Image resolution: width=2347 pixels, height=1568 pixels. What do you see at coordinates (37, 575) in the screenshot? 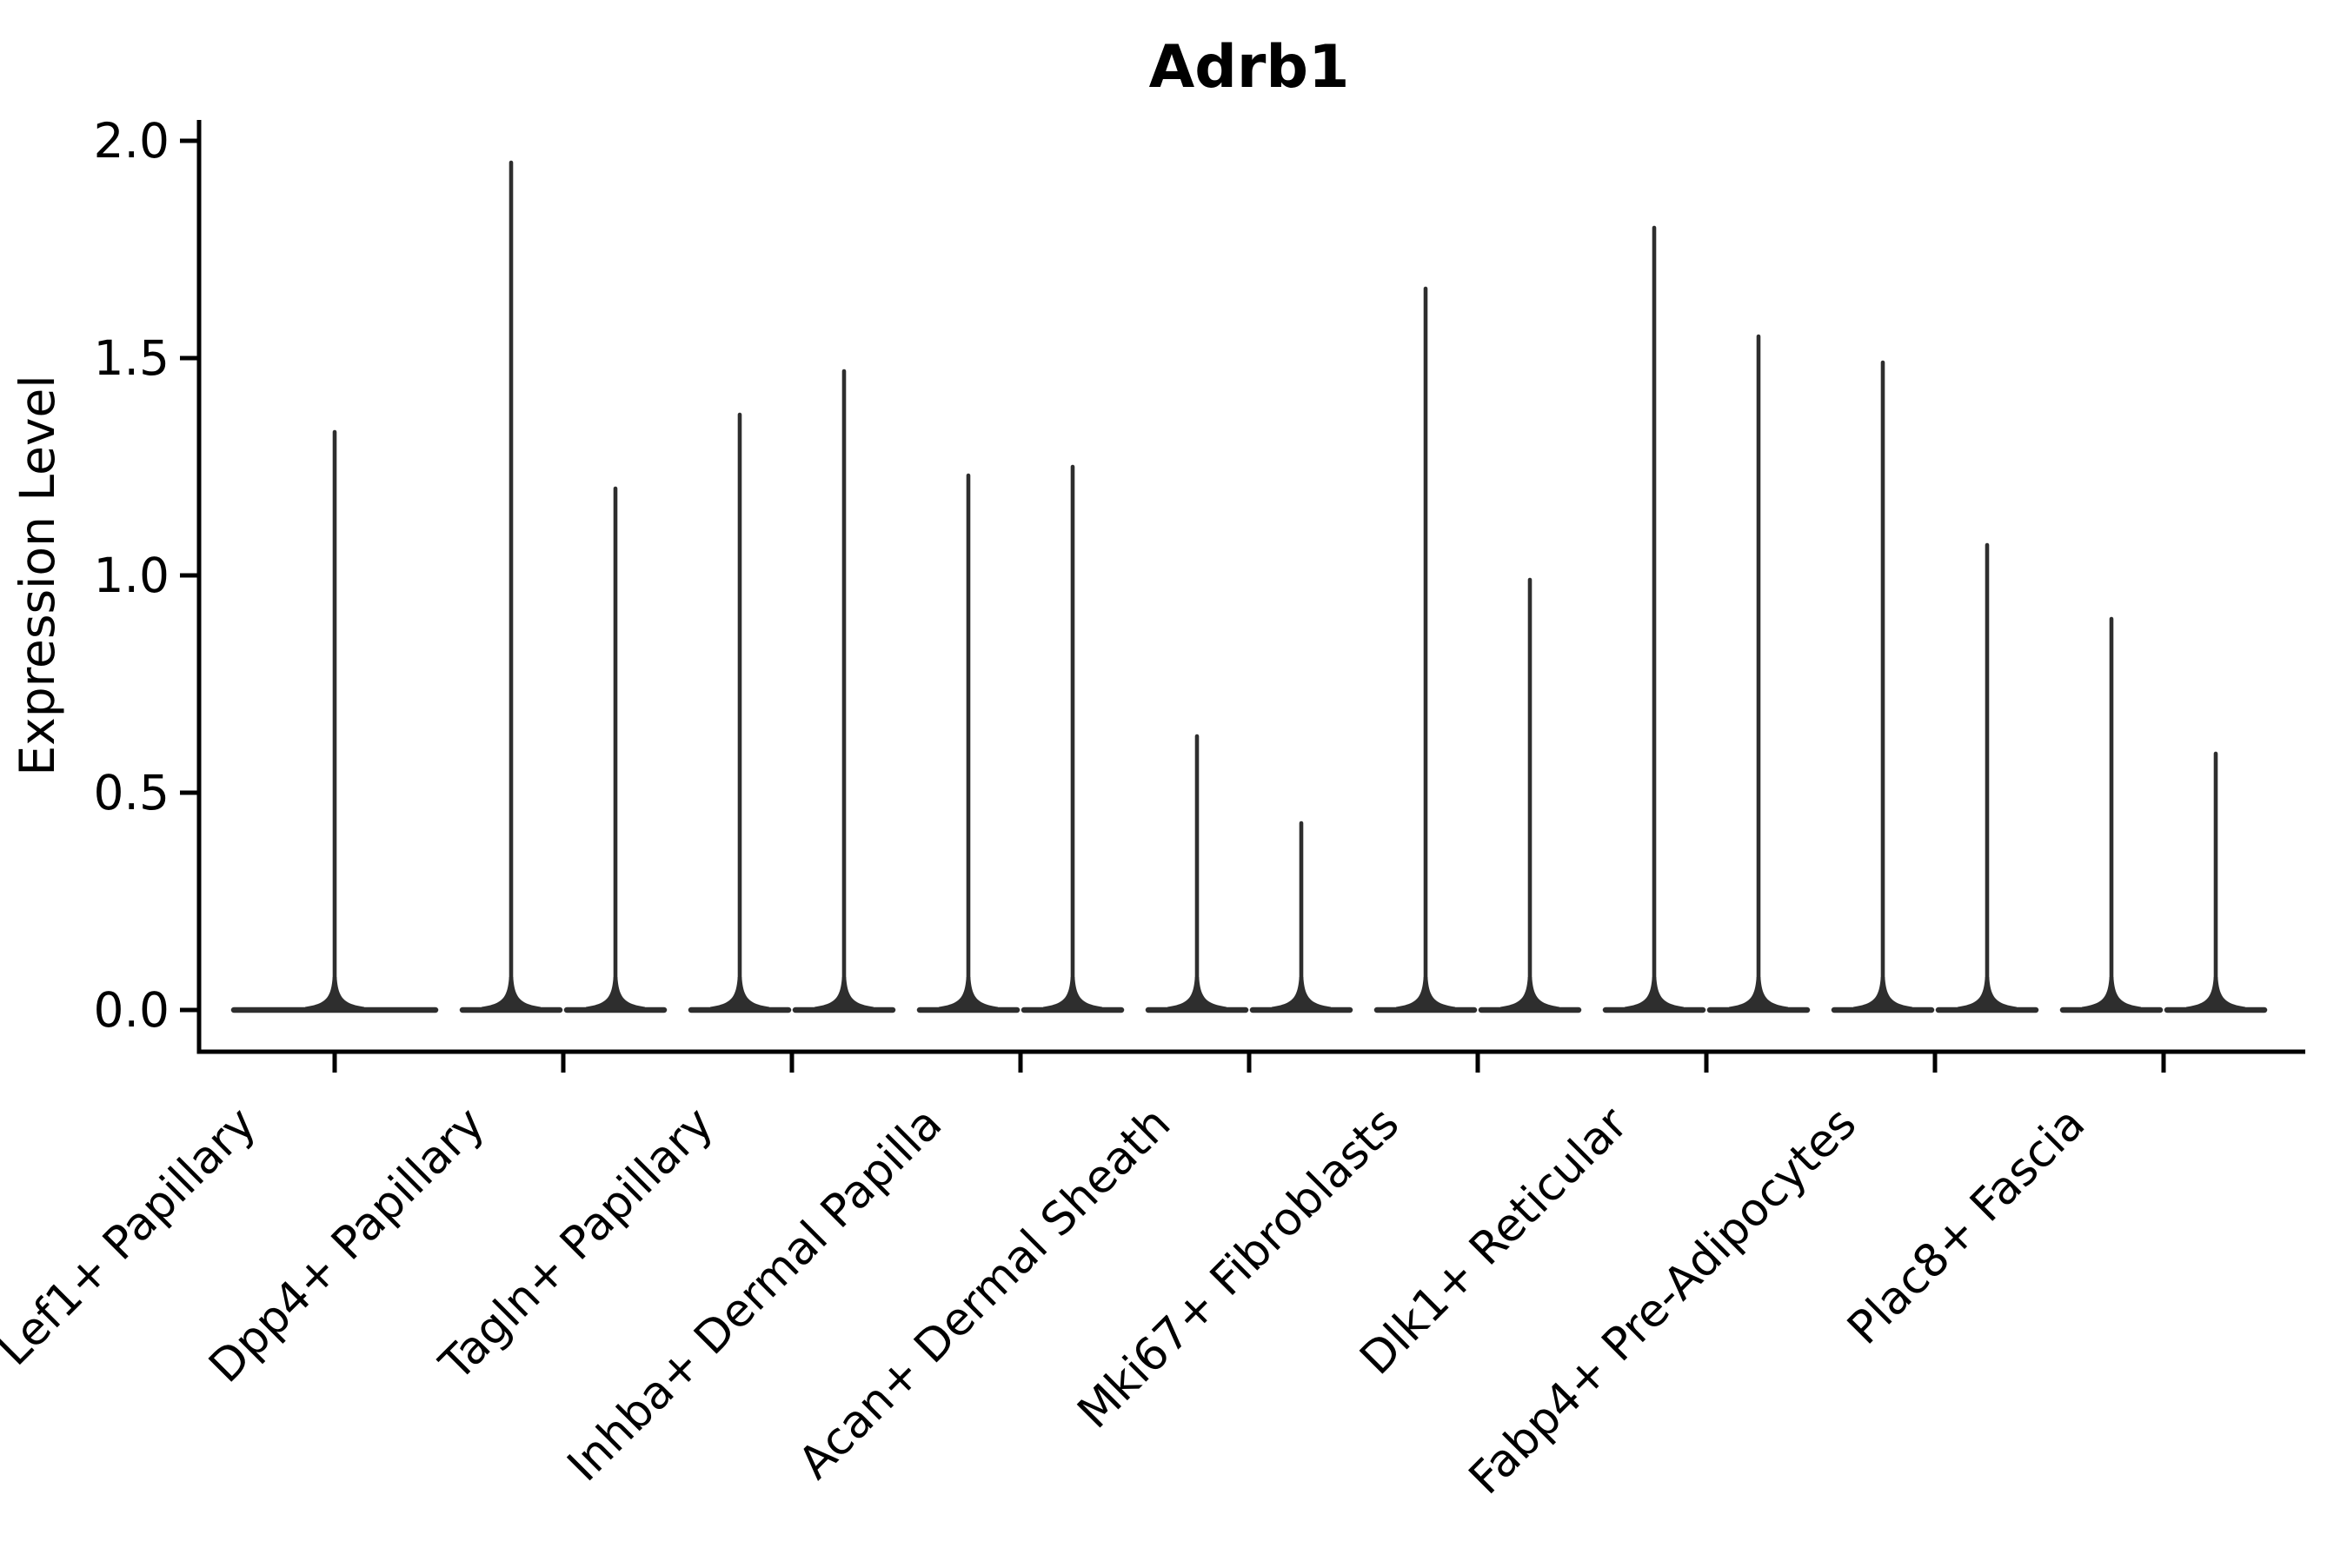
I see `y-axis-label: Expression Level` at bounding box center [37, 575].